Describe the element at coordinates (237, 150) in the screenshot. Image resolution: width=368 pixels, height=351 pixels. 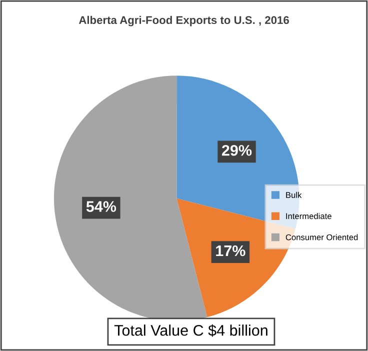
I see `data-label: 29%` at that location.